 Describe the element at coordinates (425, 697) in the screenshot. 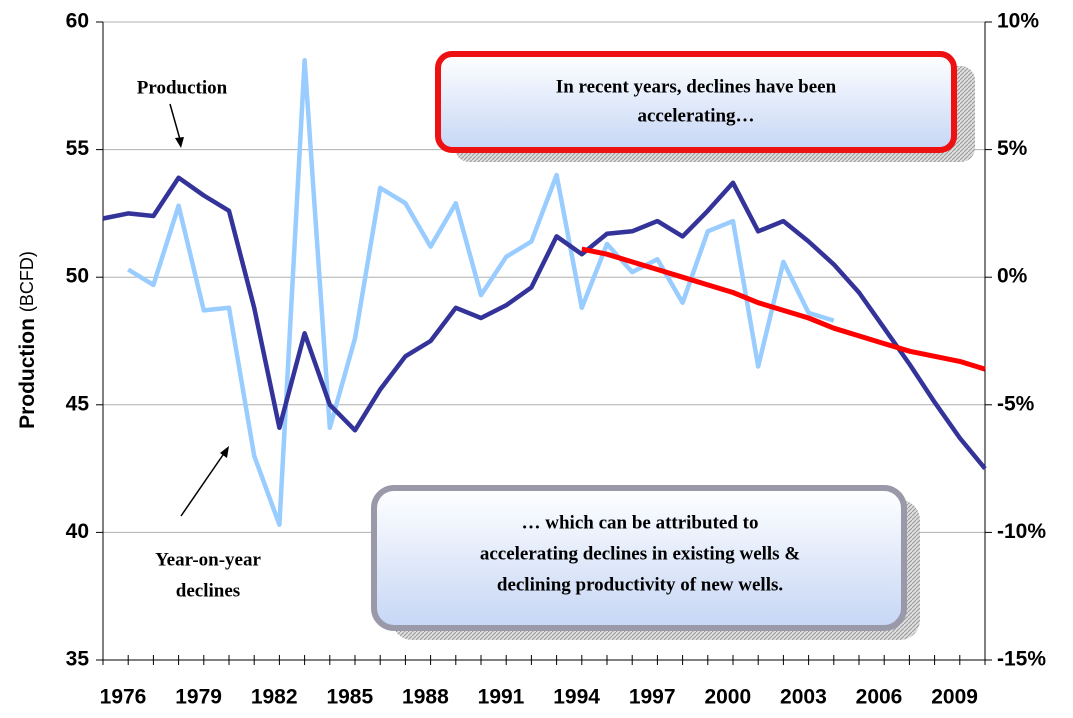

I see `x-tick-label: 1988` at that location.